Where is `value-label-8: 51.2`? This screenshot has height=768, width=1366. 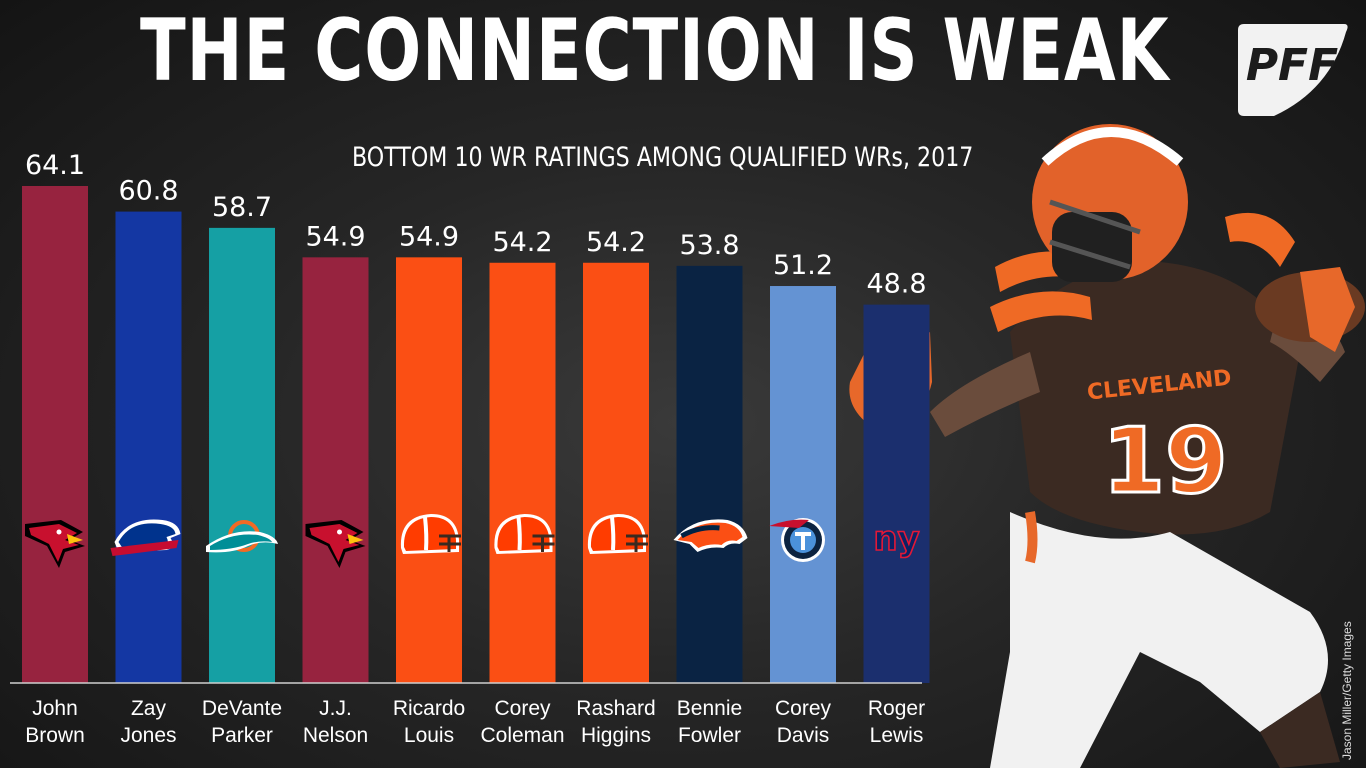 value-label-8: 51.2 is located at coordinates (803, 265).